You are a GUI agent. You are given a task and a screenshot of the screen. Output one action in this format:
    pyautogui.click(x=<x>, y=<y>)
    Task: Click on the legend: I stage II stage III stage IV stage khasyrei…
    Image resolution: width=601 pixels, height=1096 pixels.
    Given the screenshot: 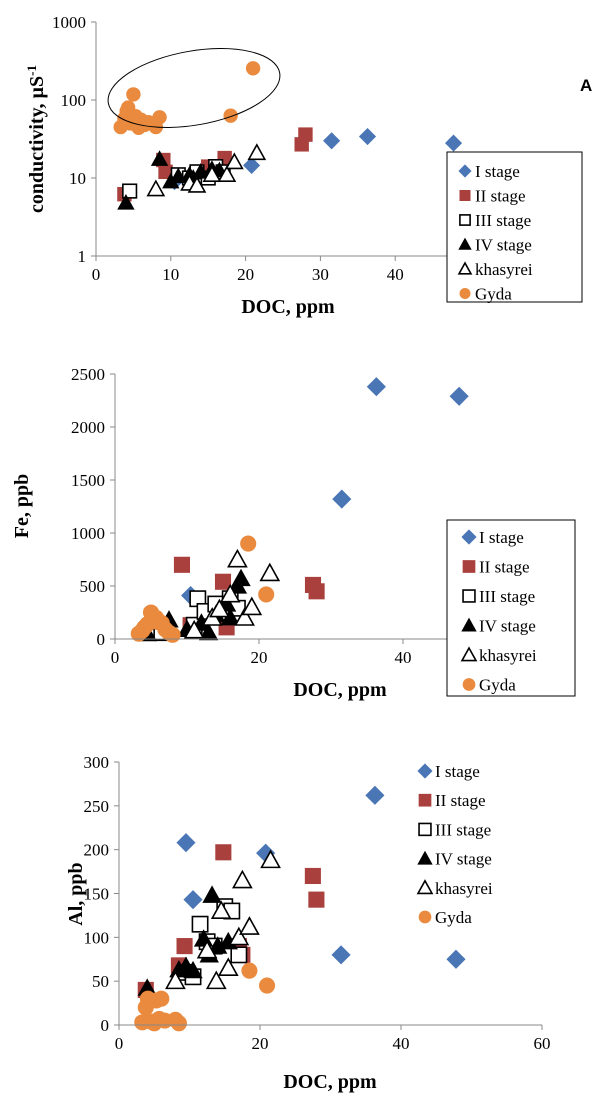 What is the action you would take?
    pyautogui.click(x=495, y=233)
    